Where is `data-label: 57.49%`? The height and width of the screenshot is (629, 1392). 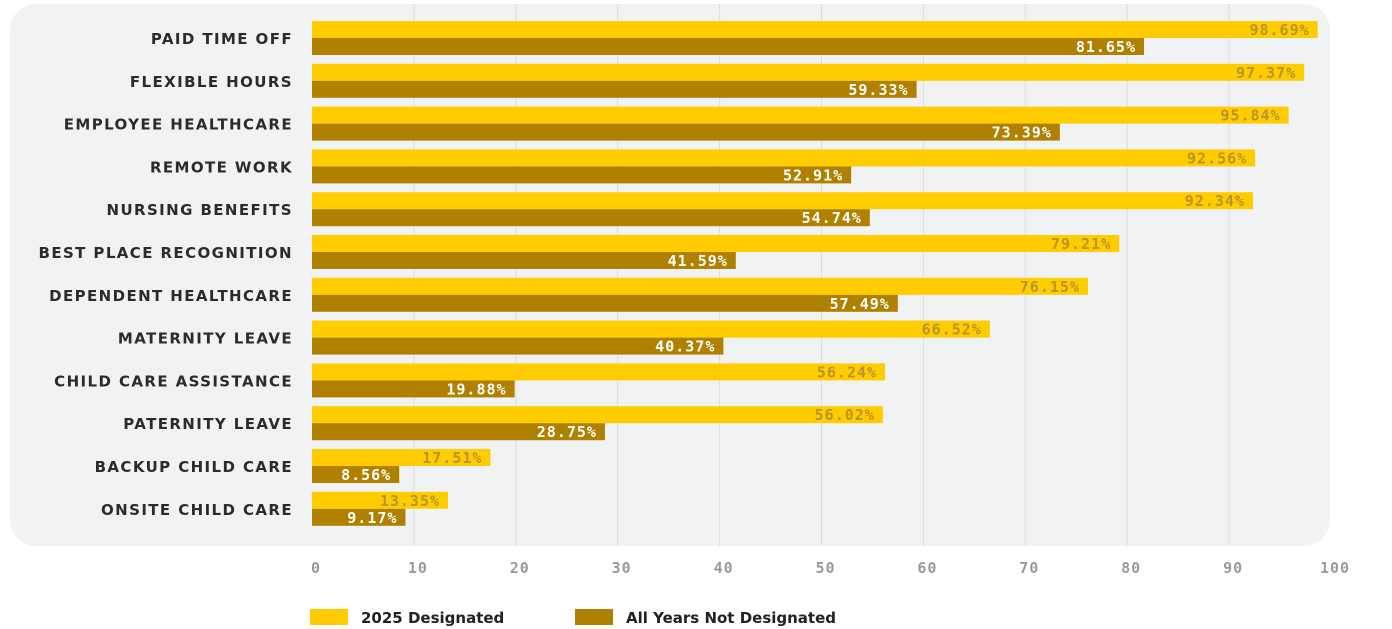 data-label: 57.49% is located at coordinates (860, 304).